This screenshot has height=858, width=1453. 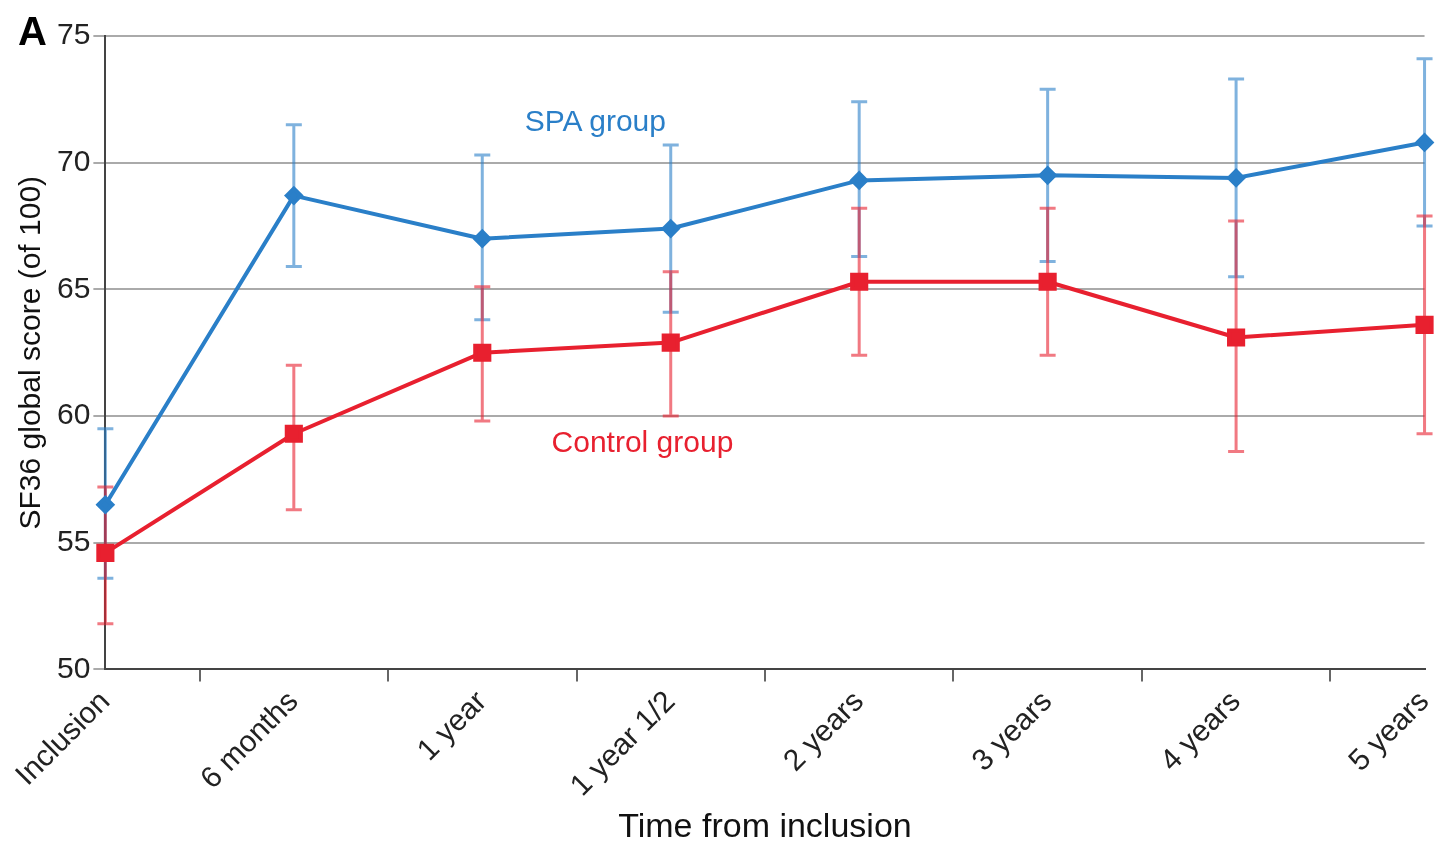 What do you see at coordinates (73, 540) in the screenshot?
I see `y-tick-label: 55` at bounding box center [73, 540].